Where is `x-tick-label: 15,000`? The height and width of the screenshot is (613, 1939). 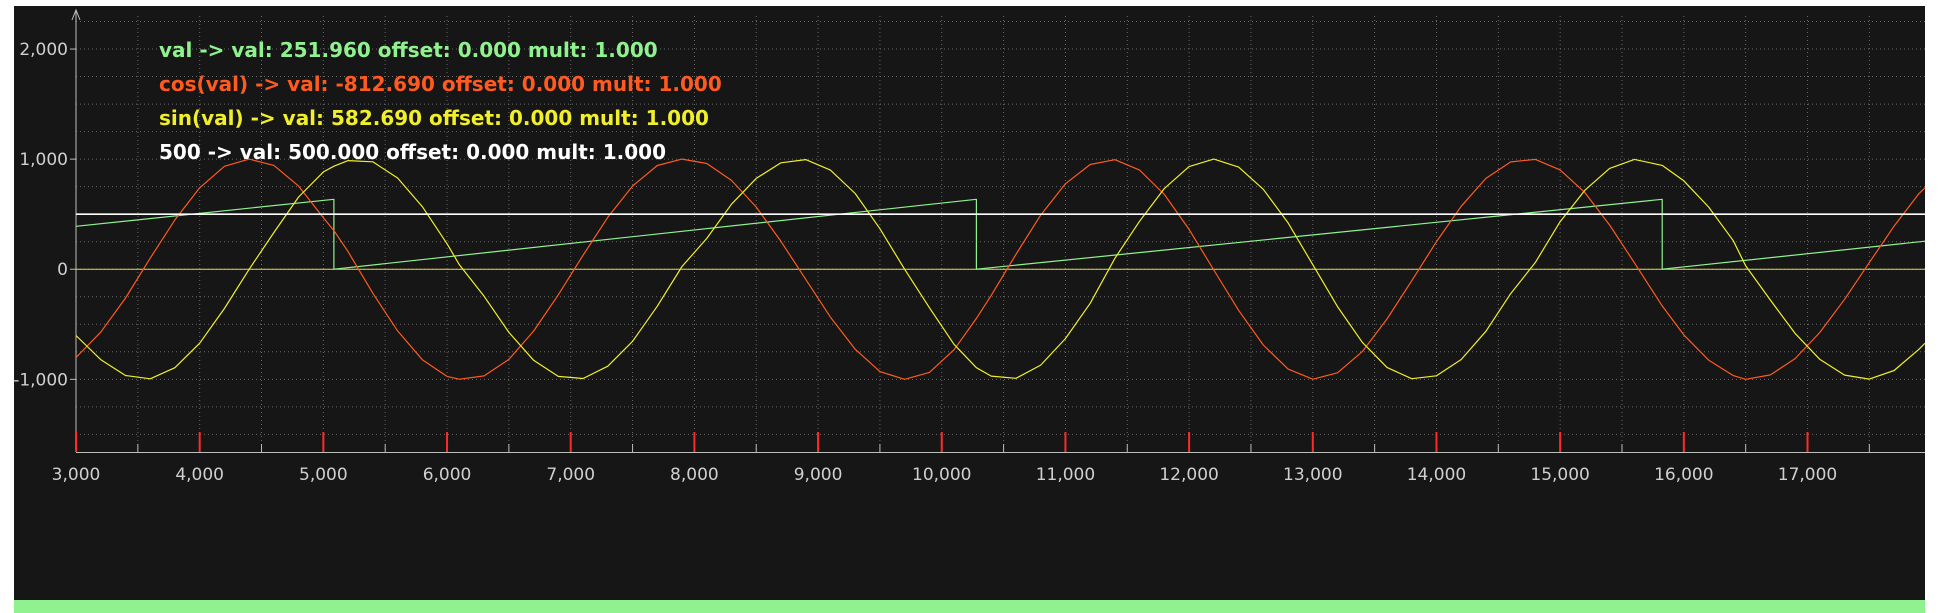
x-tick-label: 15,000 is located at coordinates (1559, 475).